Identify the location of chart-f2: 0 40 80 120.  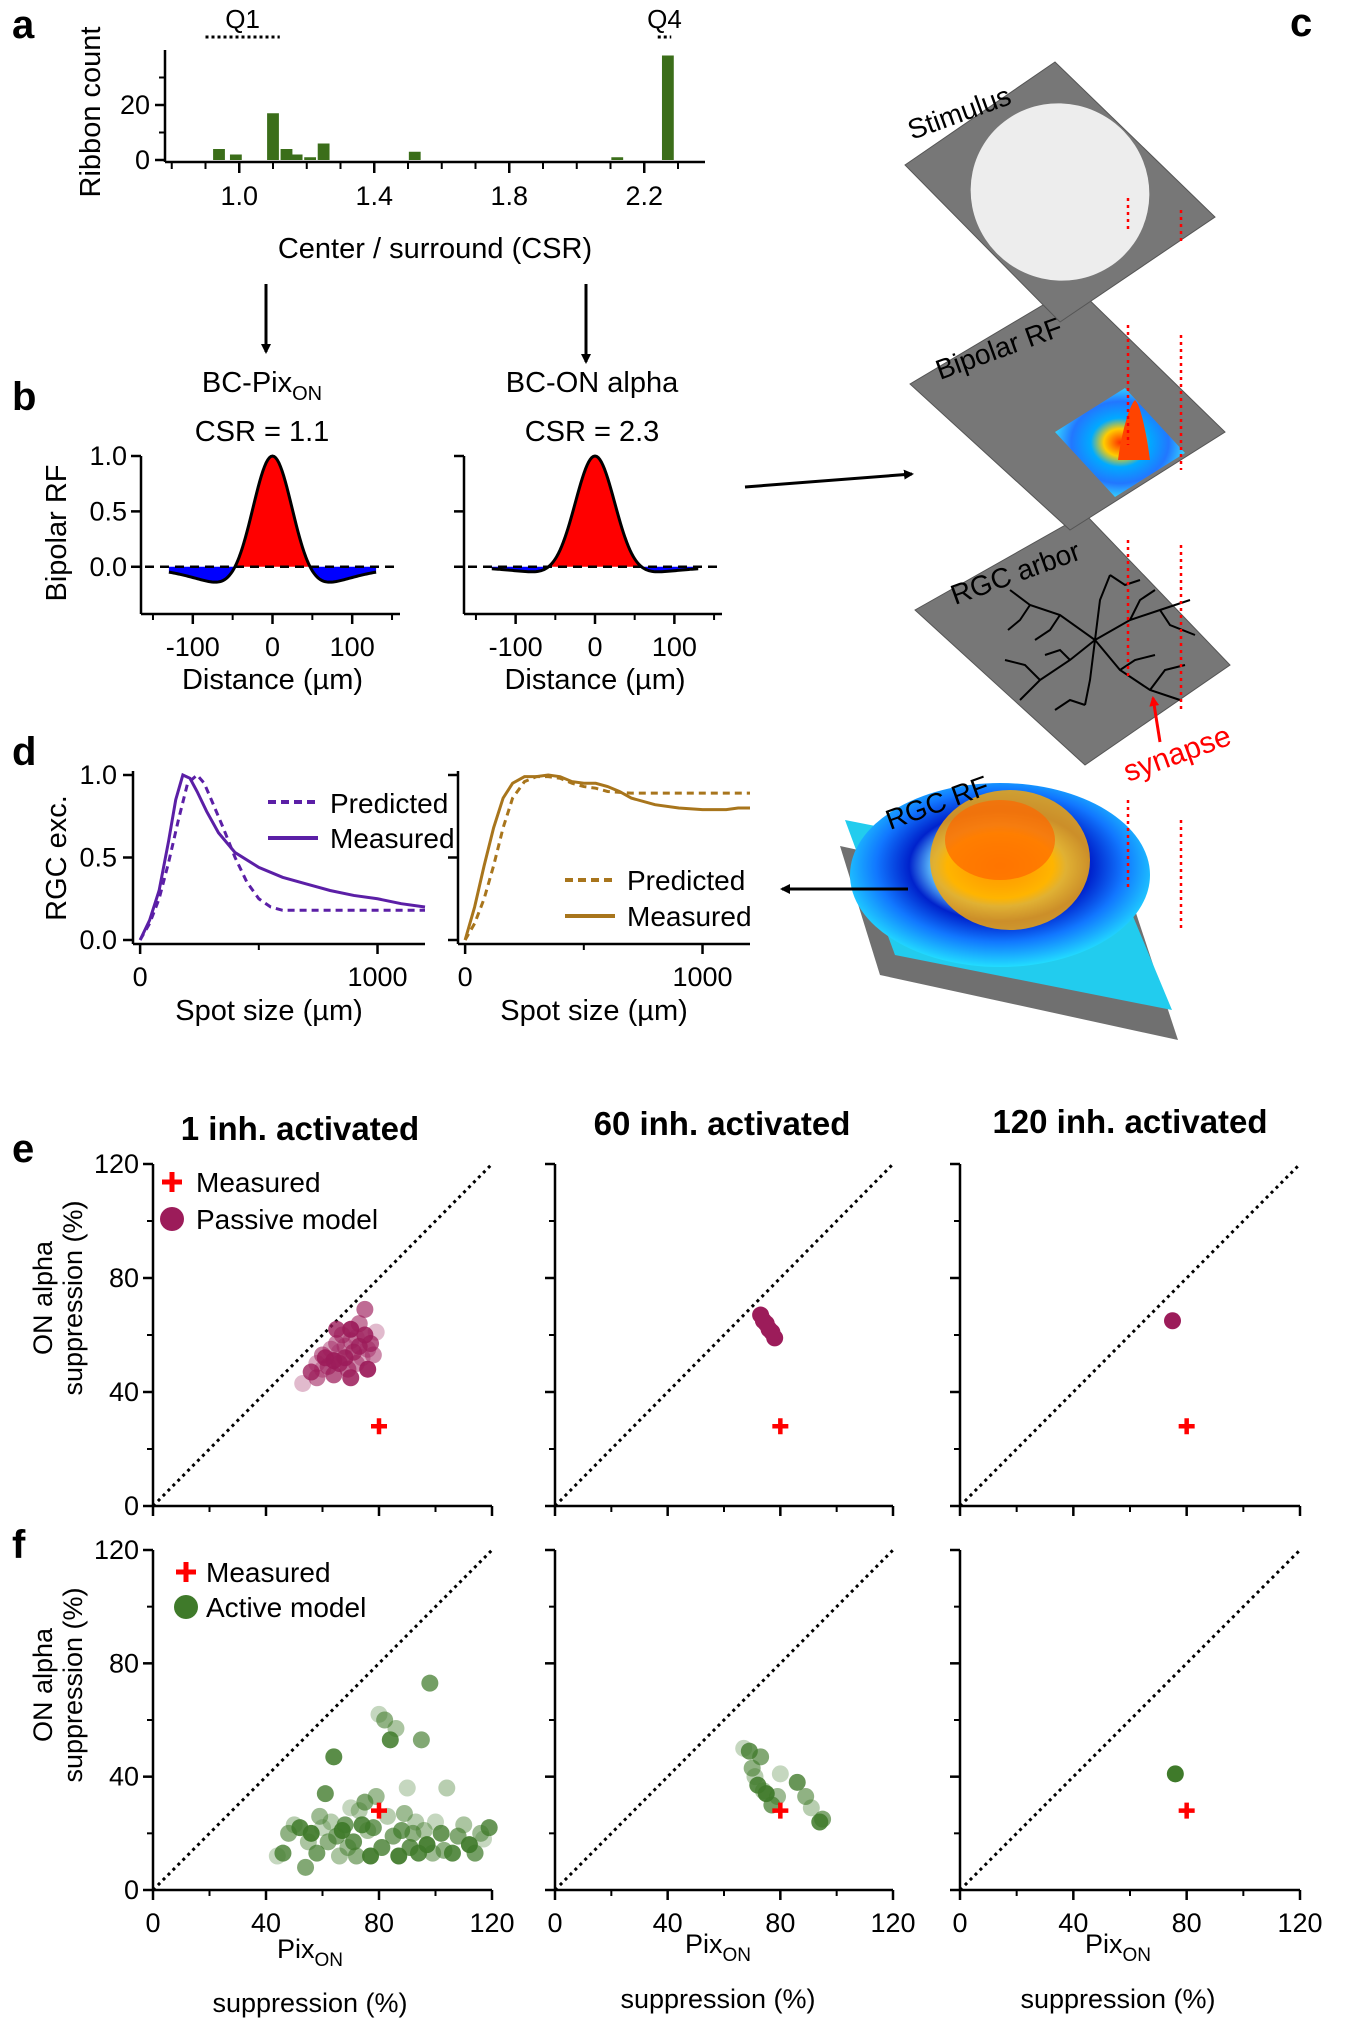
(730, 1743).